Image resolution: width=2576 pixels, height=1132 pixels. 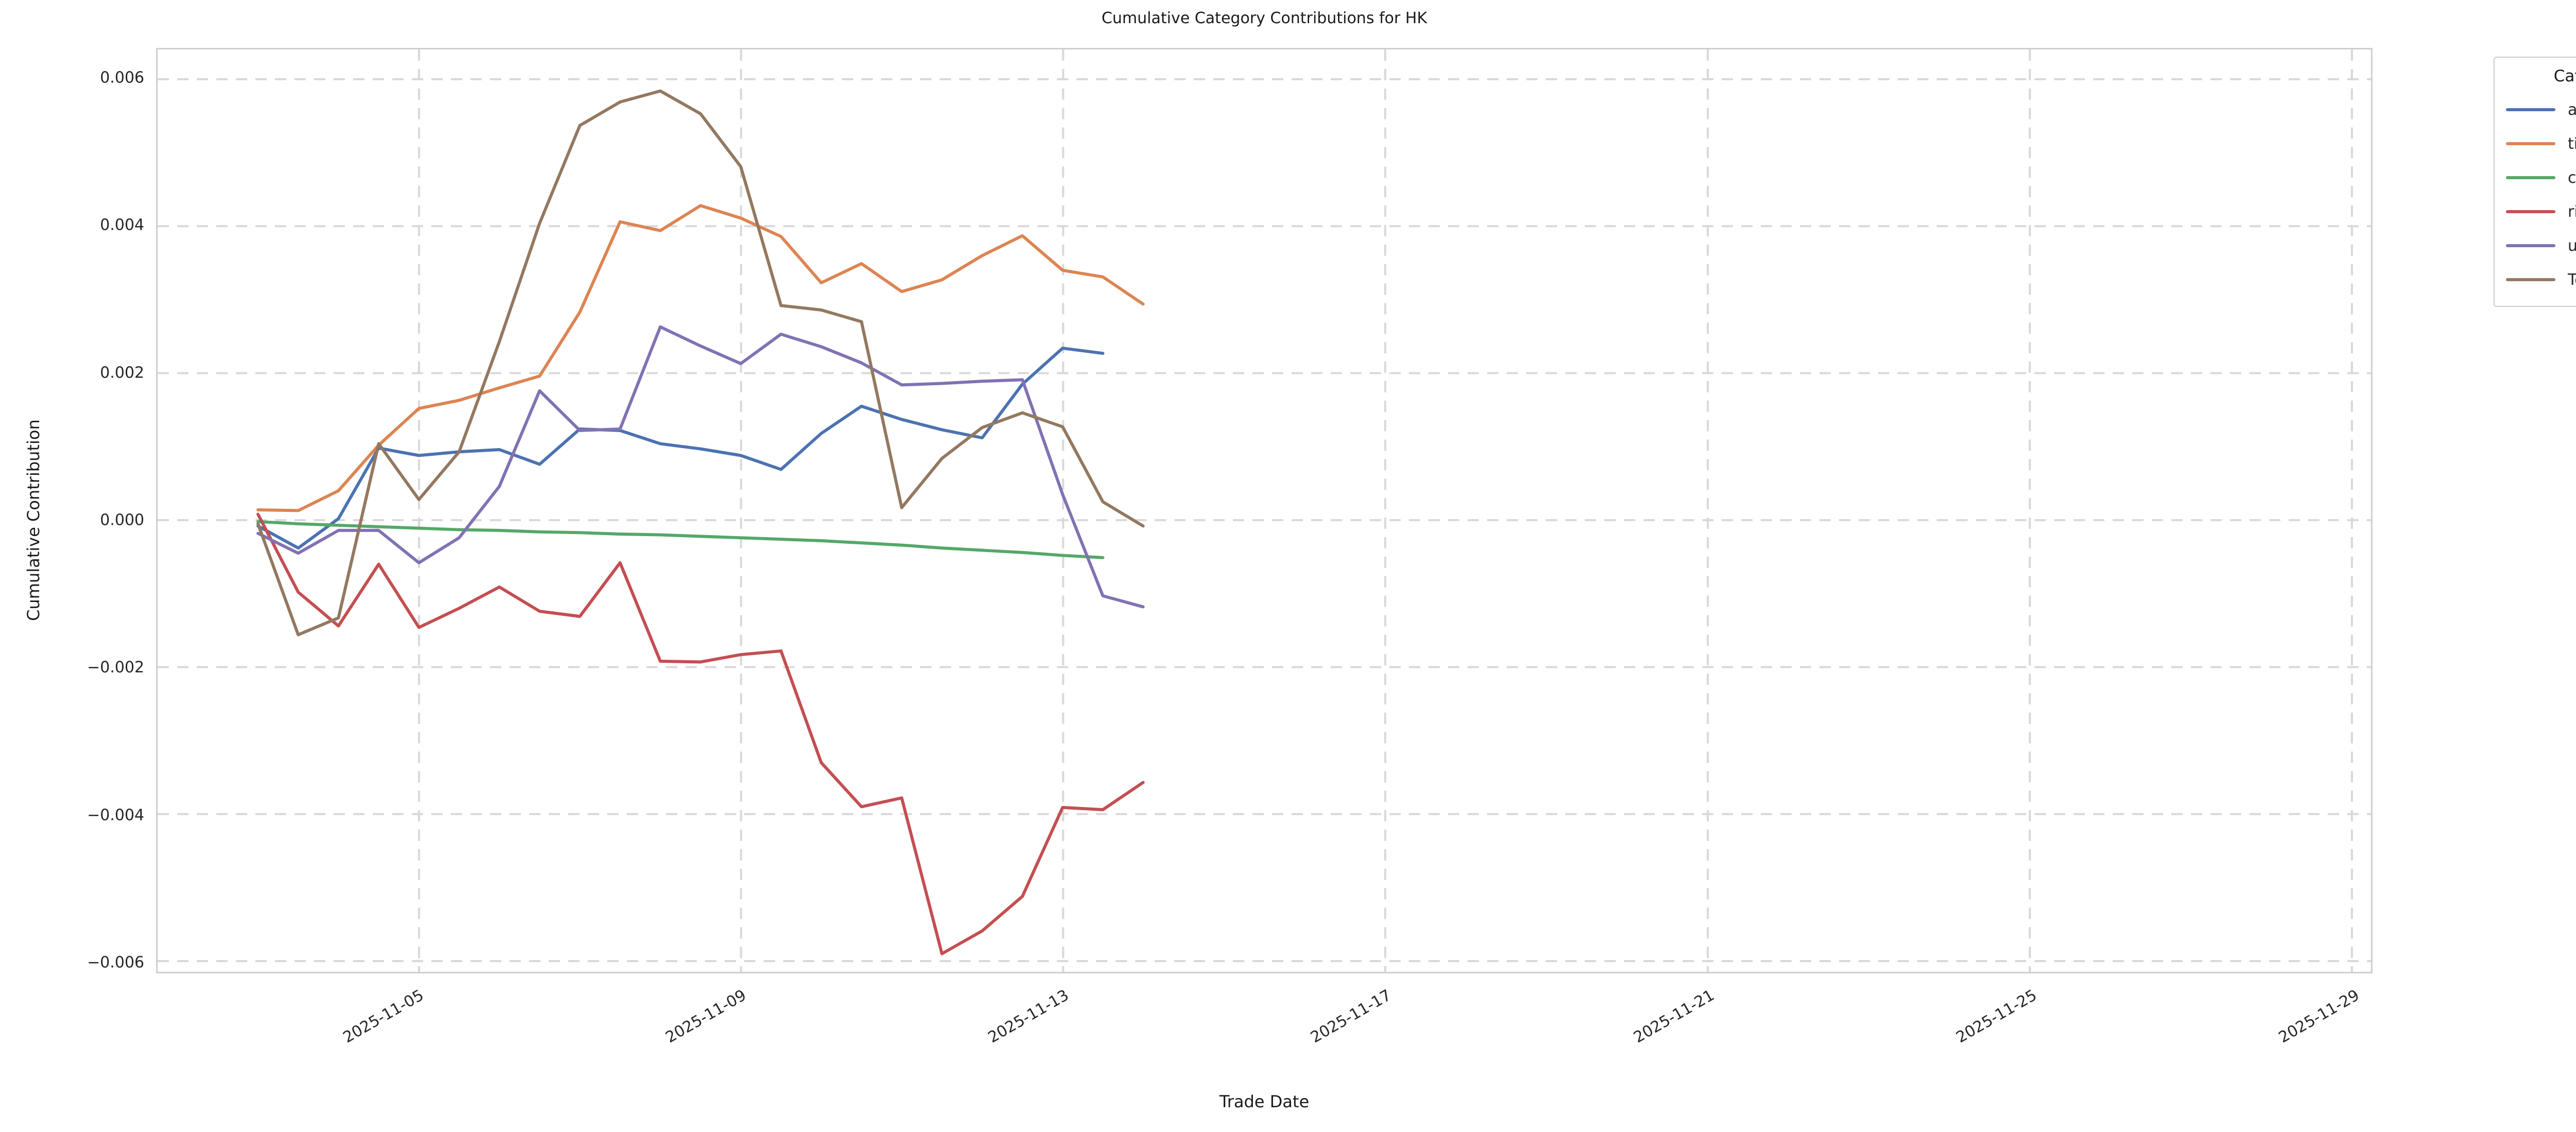 I want to click on legend-item-label: risk_exposure, so click(x=2572, y=211).